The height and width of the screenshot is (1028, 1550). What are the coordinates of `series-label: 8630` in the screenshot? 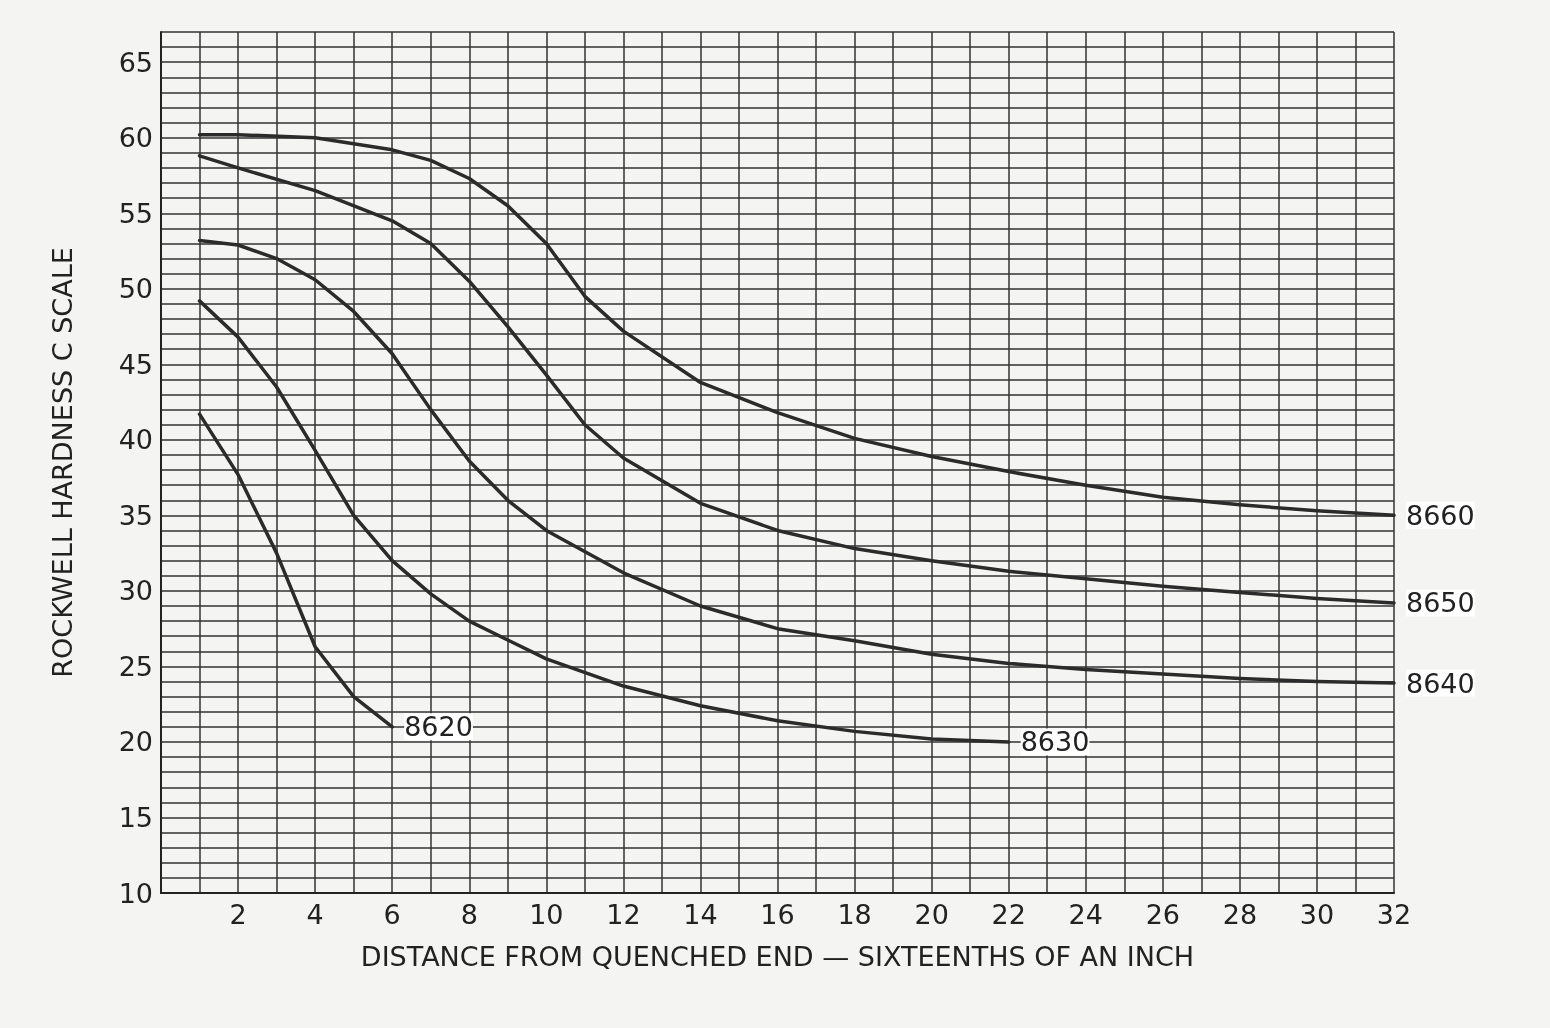 It's located at (1055, 742).